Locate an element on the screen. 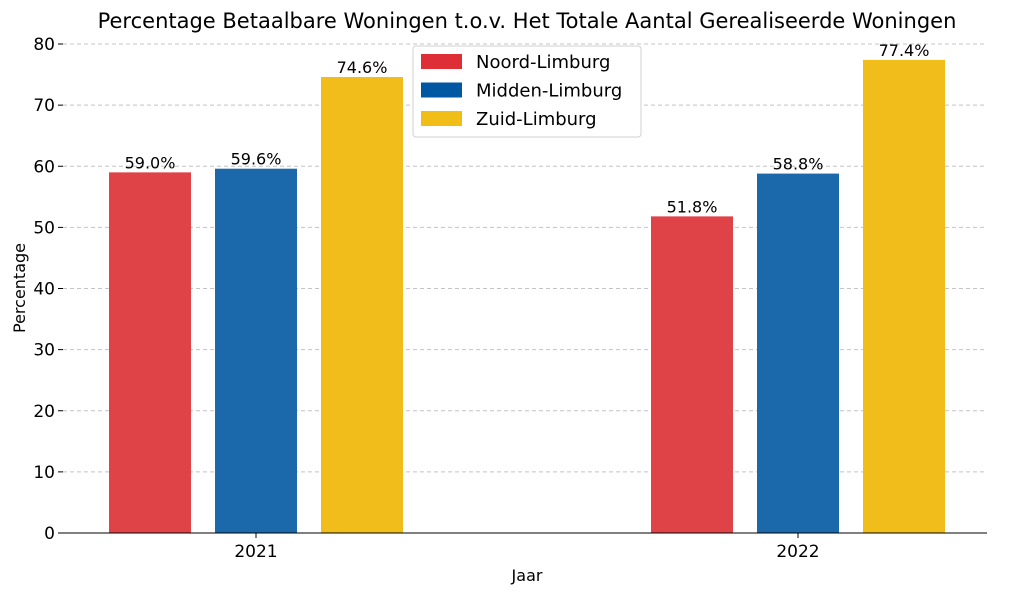  x-tick-label: 2022 is located at coordinates (797, 552).